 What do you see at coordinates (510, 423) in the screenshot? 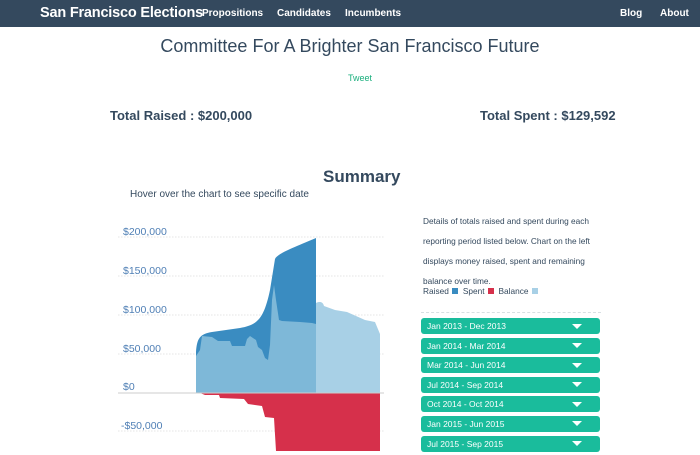
I see `period-toggle: Jan 2015 - Jun 2015` at bounding box center [510, 423].